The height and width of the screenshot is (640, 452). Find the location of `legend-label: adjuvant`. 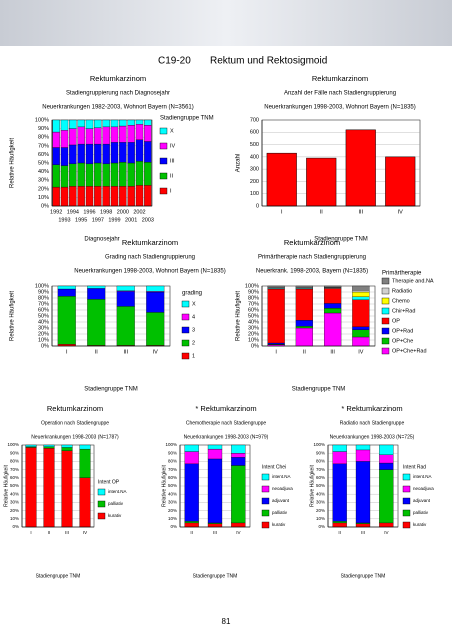

legend-label: adjuvant is located at coordinates (281, 500).